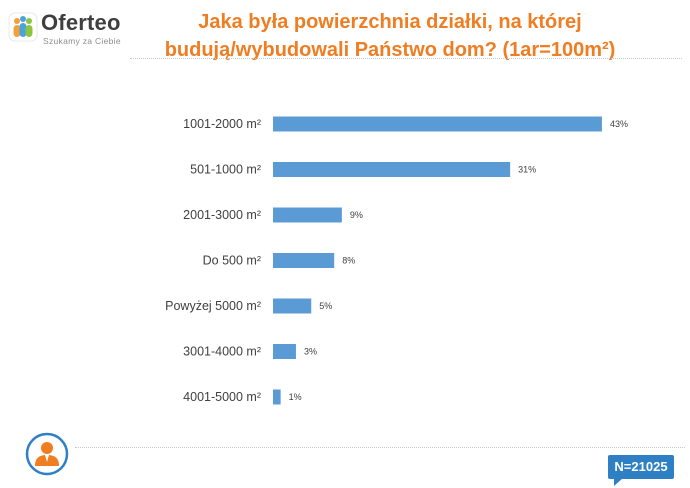 This screenshot has height=488, width=690. Describe the element at coordinates (23, 27) in the screenshot. I see `logo-people-icon` at that location.